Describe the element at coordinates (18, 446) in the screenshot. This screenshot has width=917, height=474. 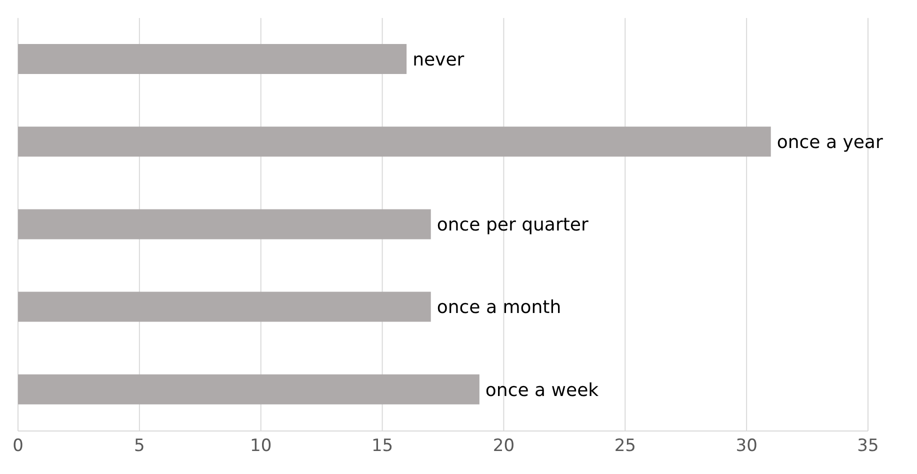
I see `x-tick-label: 0` at that location.